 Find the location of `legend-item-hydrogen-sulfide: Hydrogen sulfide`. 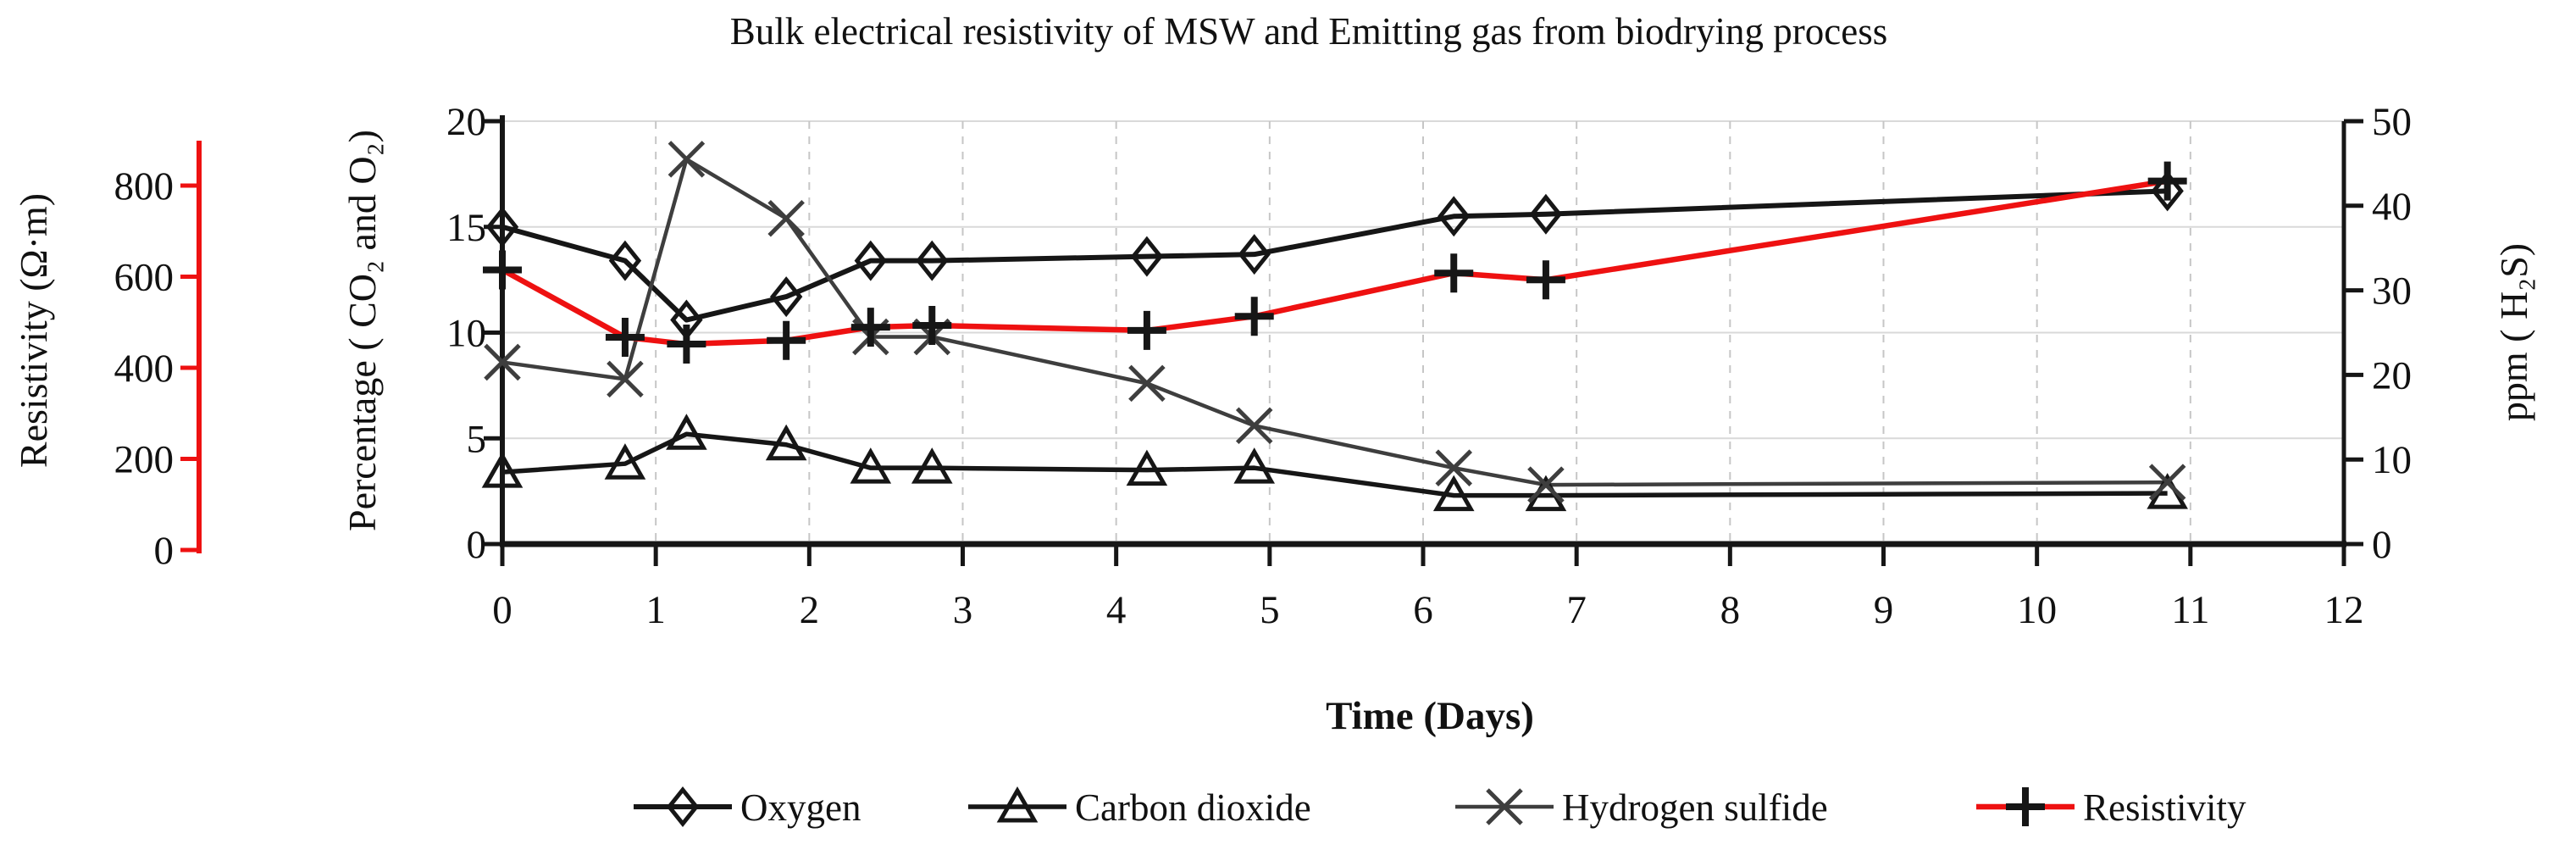

legend-item-hydrogen-sulfide: Hydrogen sulfide is located at coordinates (1641, 808).